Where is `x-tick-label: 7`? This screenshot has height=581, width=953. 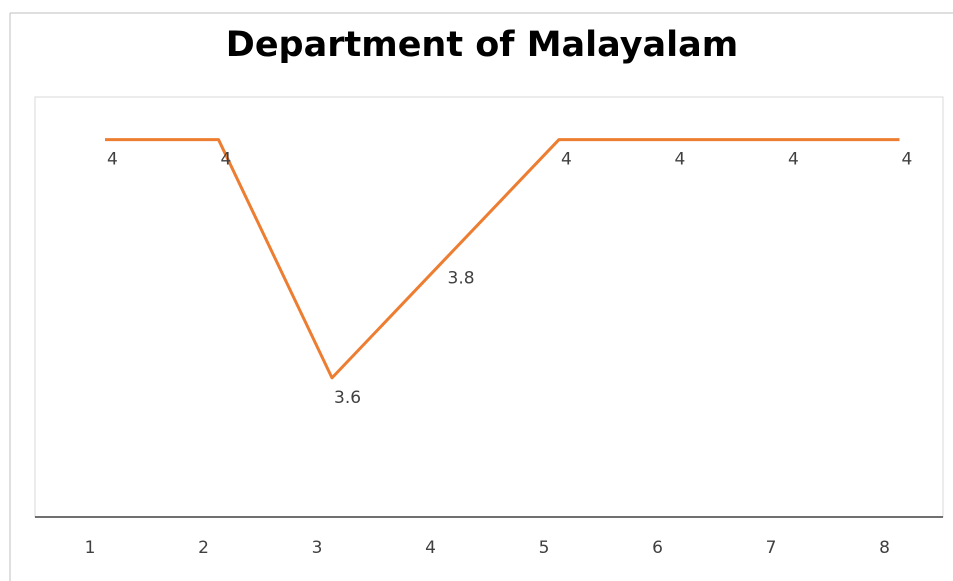 x-tick-label: 7 is located at coordinates (771, 548).